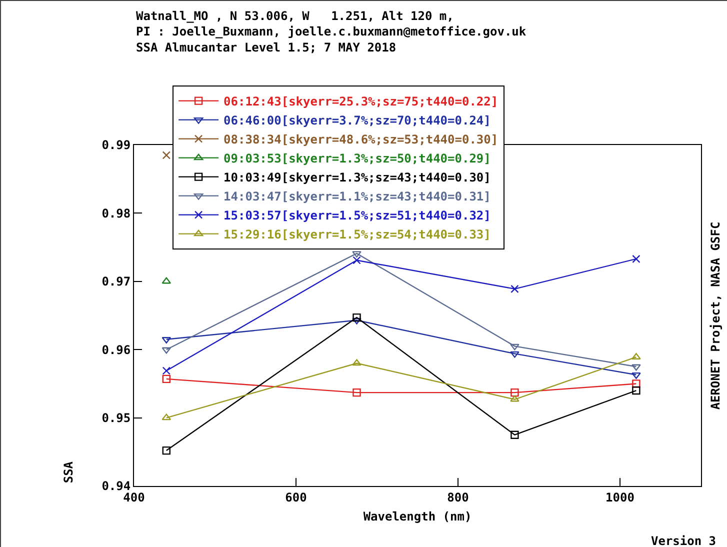 The image size is (727, 547). Describe the element at coordinates (116, 418) in the screenshot. I see `y-tick-label: 0.95` at that location.